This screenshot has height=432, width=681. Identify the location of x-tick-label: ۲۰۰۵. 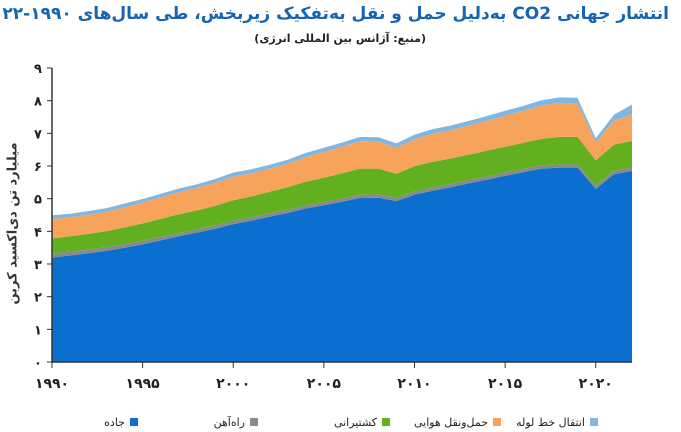
(324, 384).